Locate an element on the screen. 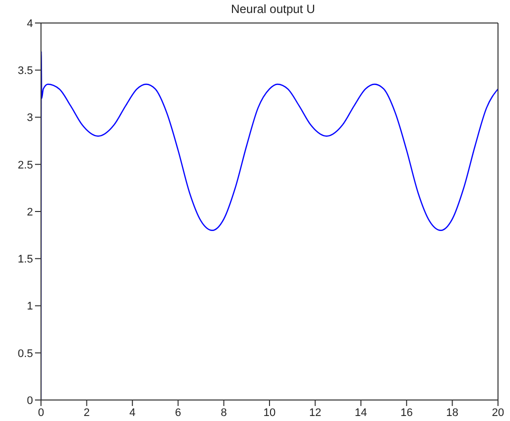  x-tick-label: 8 is located at coordinates (223, 412).